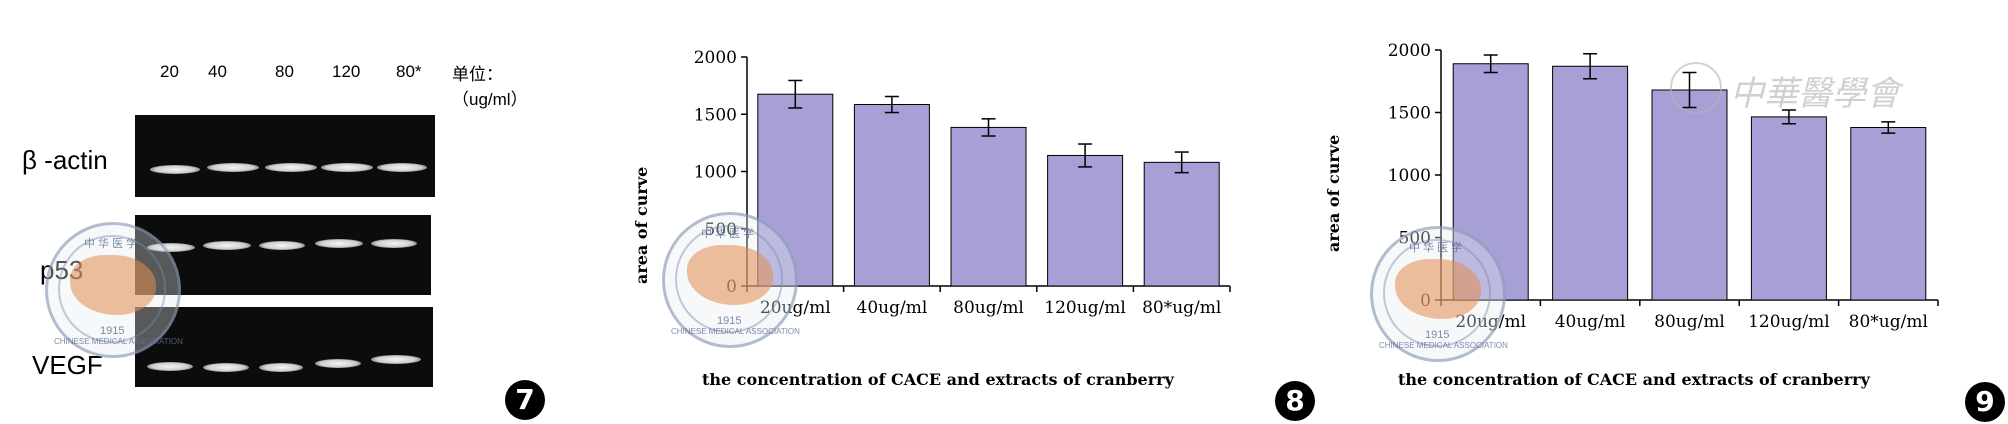  Describe the element at coordinates (346, 71) in the screenshot. I see `lane-label: 120` at that location.